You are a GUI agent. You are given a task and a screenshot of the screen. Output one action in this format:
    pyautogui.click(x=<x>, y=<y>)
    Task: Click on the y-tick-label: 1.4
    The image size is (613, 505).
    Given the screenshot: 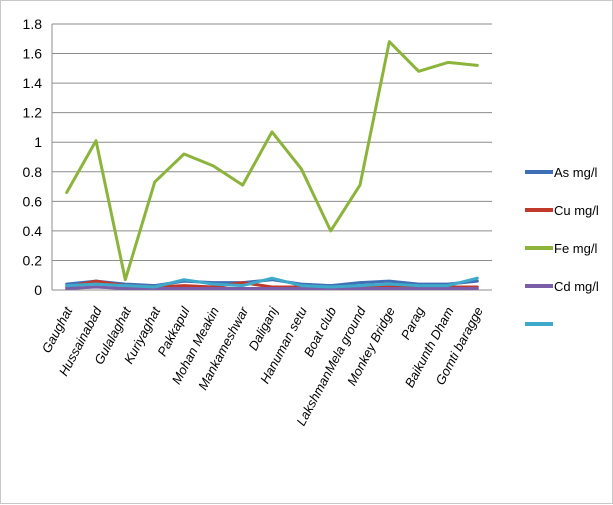 What is the action you would take?
    pyautogui.click(x=33, y=83)
    